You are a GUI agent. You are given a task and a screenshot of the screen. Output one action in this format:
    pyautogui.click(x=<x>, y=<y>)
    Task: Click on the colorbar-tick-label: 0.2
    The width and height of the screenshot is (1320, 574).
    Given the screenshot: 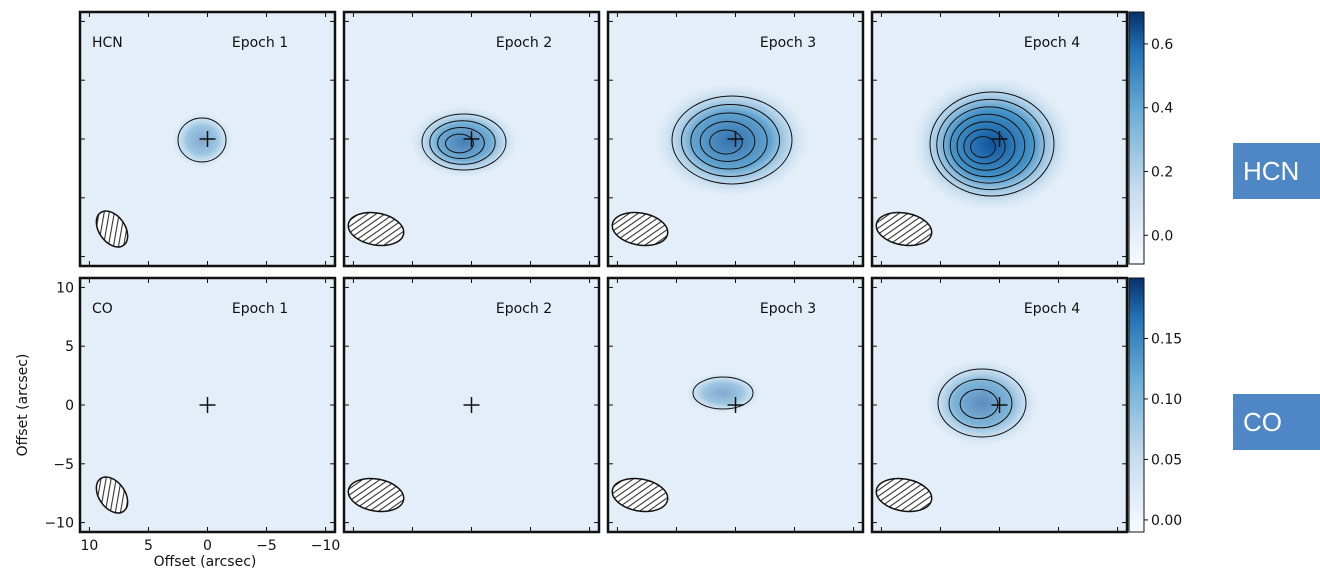 What is the action you would take?
    pyautogui.click(x=1162, y=172)
    